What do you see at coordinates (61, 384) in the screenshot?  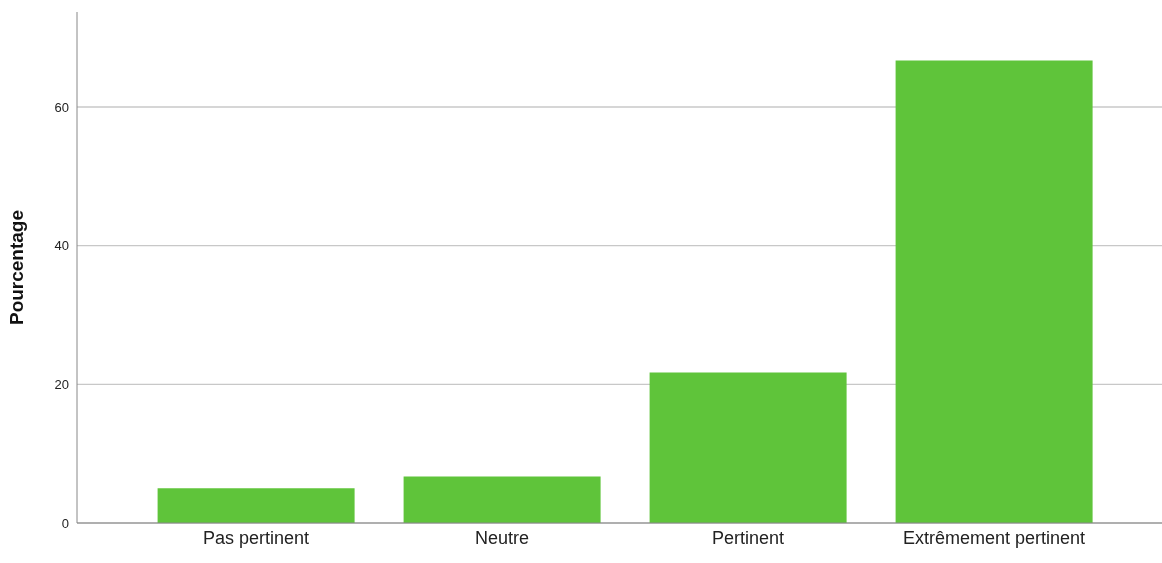 I see `y-tick-label: 20` at bounding box center [61, 384].